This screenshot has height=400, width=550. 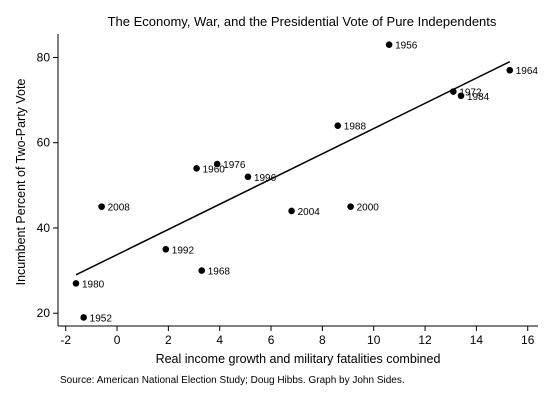 What do you see at coordinates (528, 340) in the screenshot?
I see `x-tick-label: 16` at bounding box center [528, 340].